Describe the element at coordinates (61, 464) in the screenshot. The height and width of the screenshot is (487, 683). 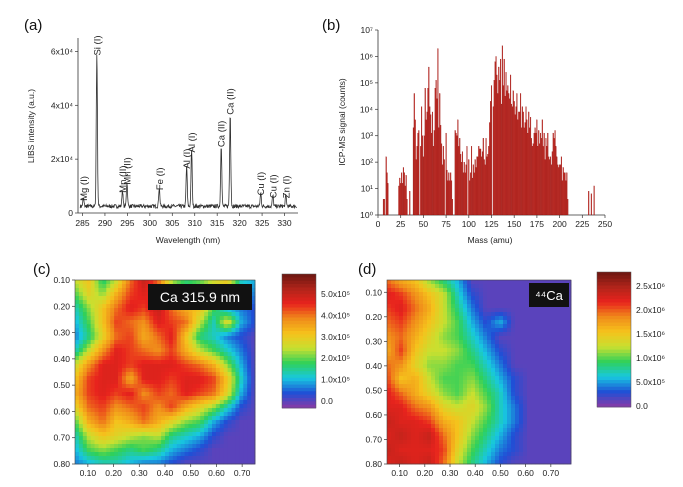
I see `ca-libs-y-tick-label: 0.80` at that location.